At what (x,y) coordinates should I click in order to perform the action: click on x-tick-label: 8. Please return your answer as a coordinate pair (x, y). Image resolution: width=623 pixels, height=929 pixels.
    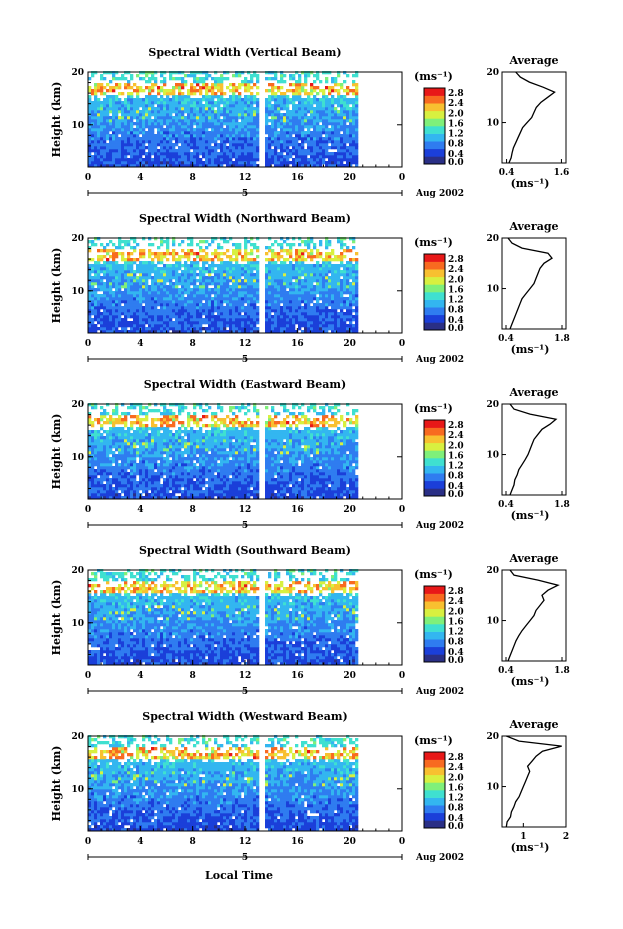
    Looking at the image, I should click on (193, 344).